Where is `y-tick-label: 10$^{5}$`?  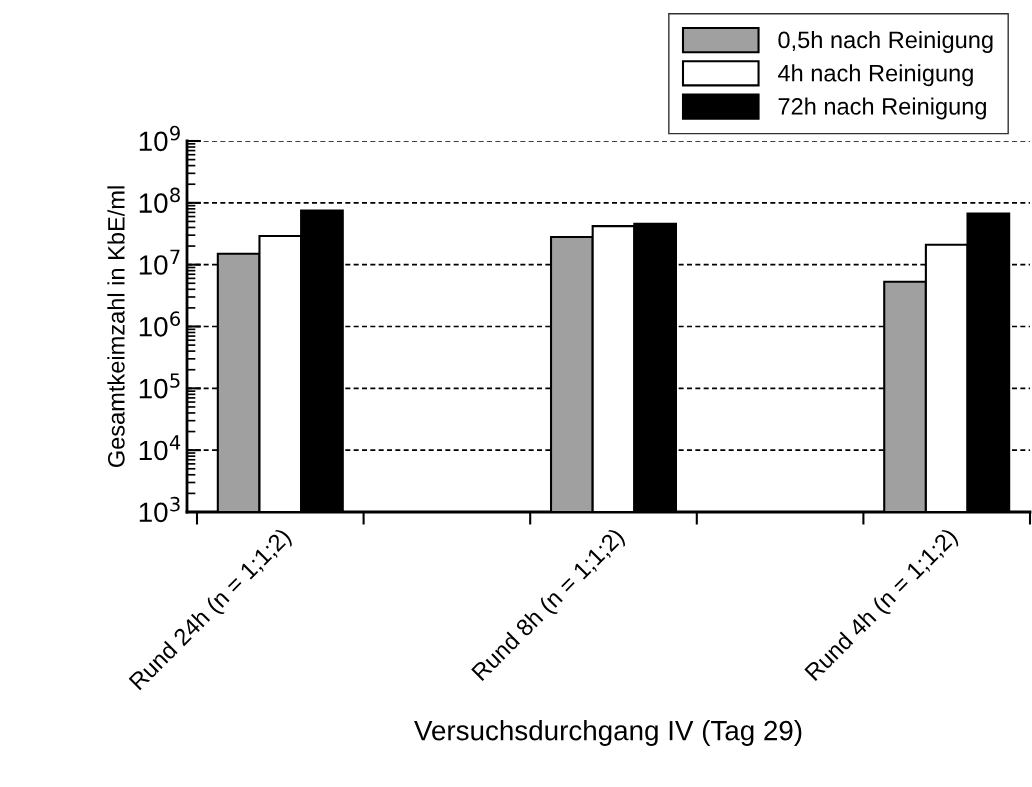
y-tick-label: 10$^{5}$ is located at coordinates (159, 386).